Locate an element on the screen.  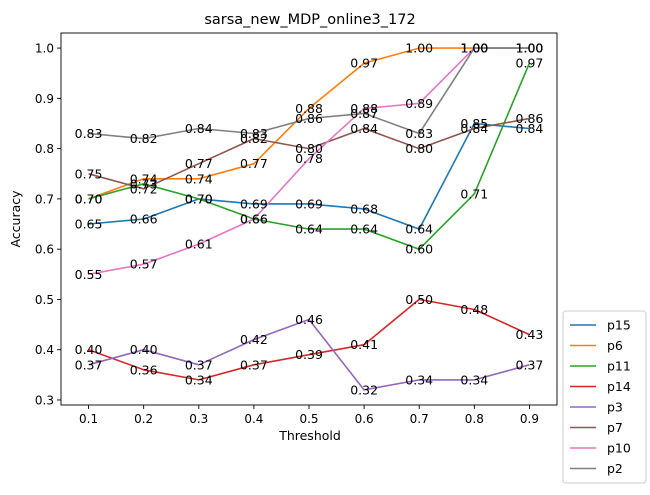
x-axis-label: Threshold is located at coordinates (309, 435).